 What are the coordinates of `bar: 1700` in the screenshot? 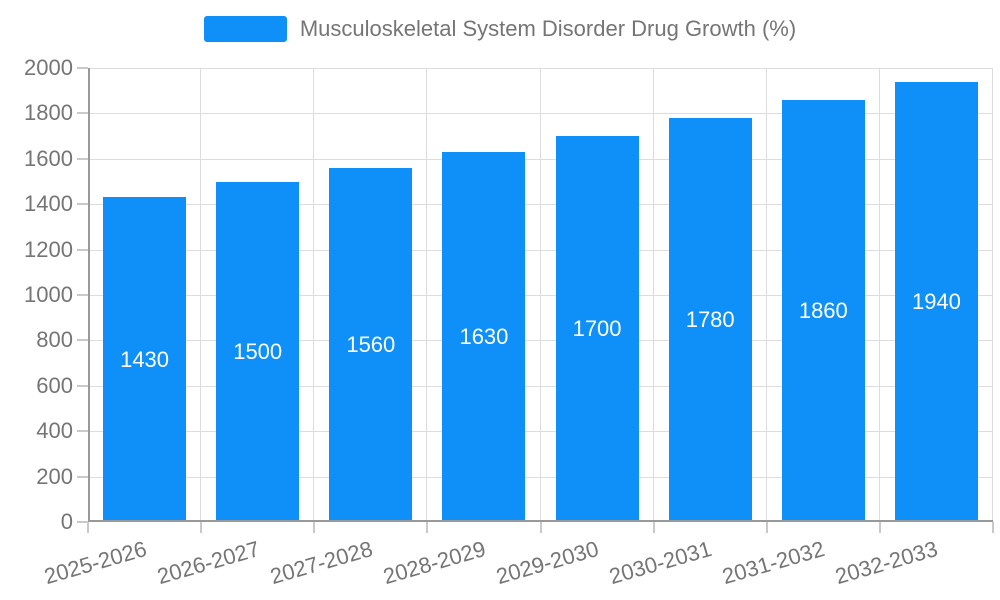 It's located at (597, 329).